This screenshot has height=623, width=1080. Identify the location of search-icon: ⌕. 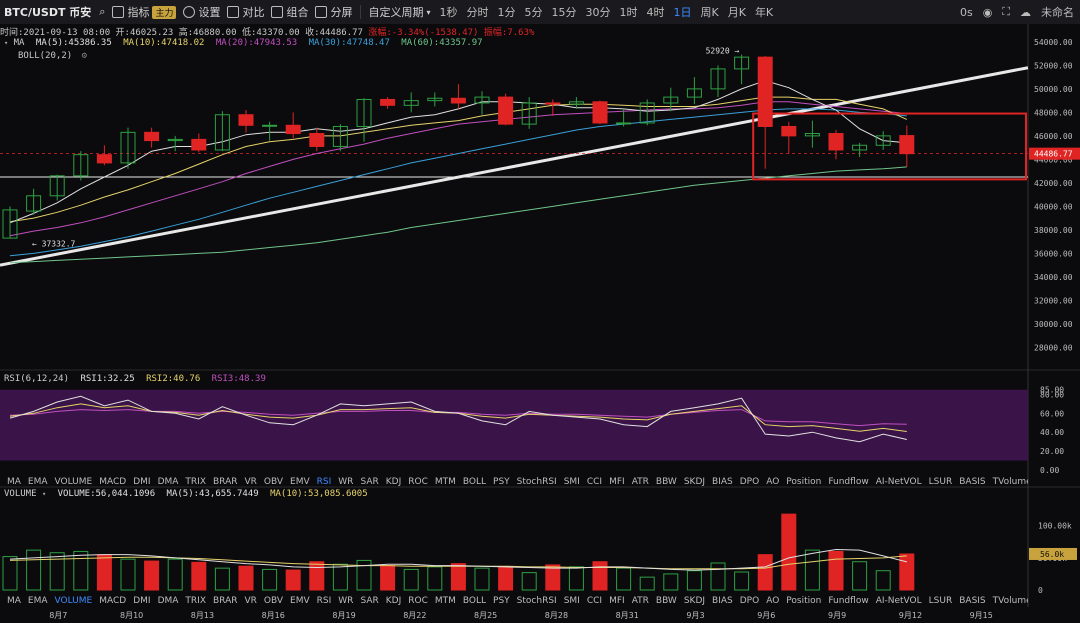
(102, 11).